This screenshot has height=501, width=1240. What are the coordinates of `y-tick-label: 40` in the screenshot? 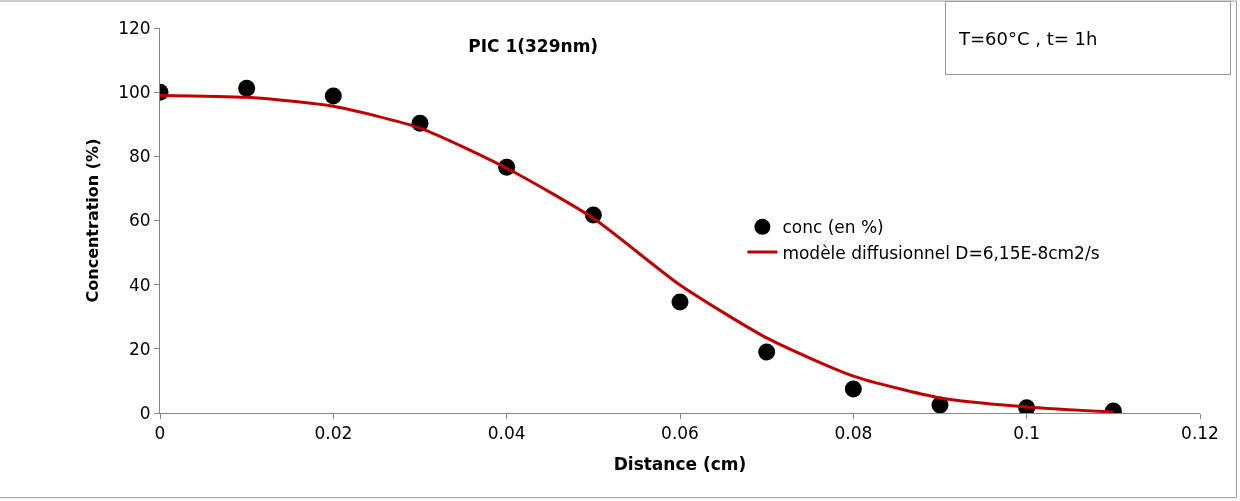 It's located at (139, 284).